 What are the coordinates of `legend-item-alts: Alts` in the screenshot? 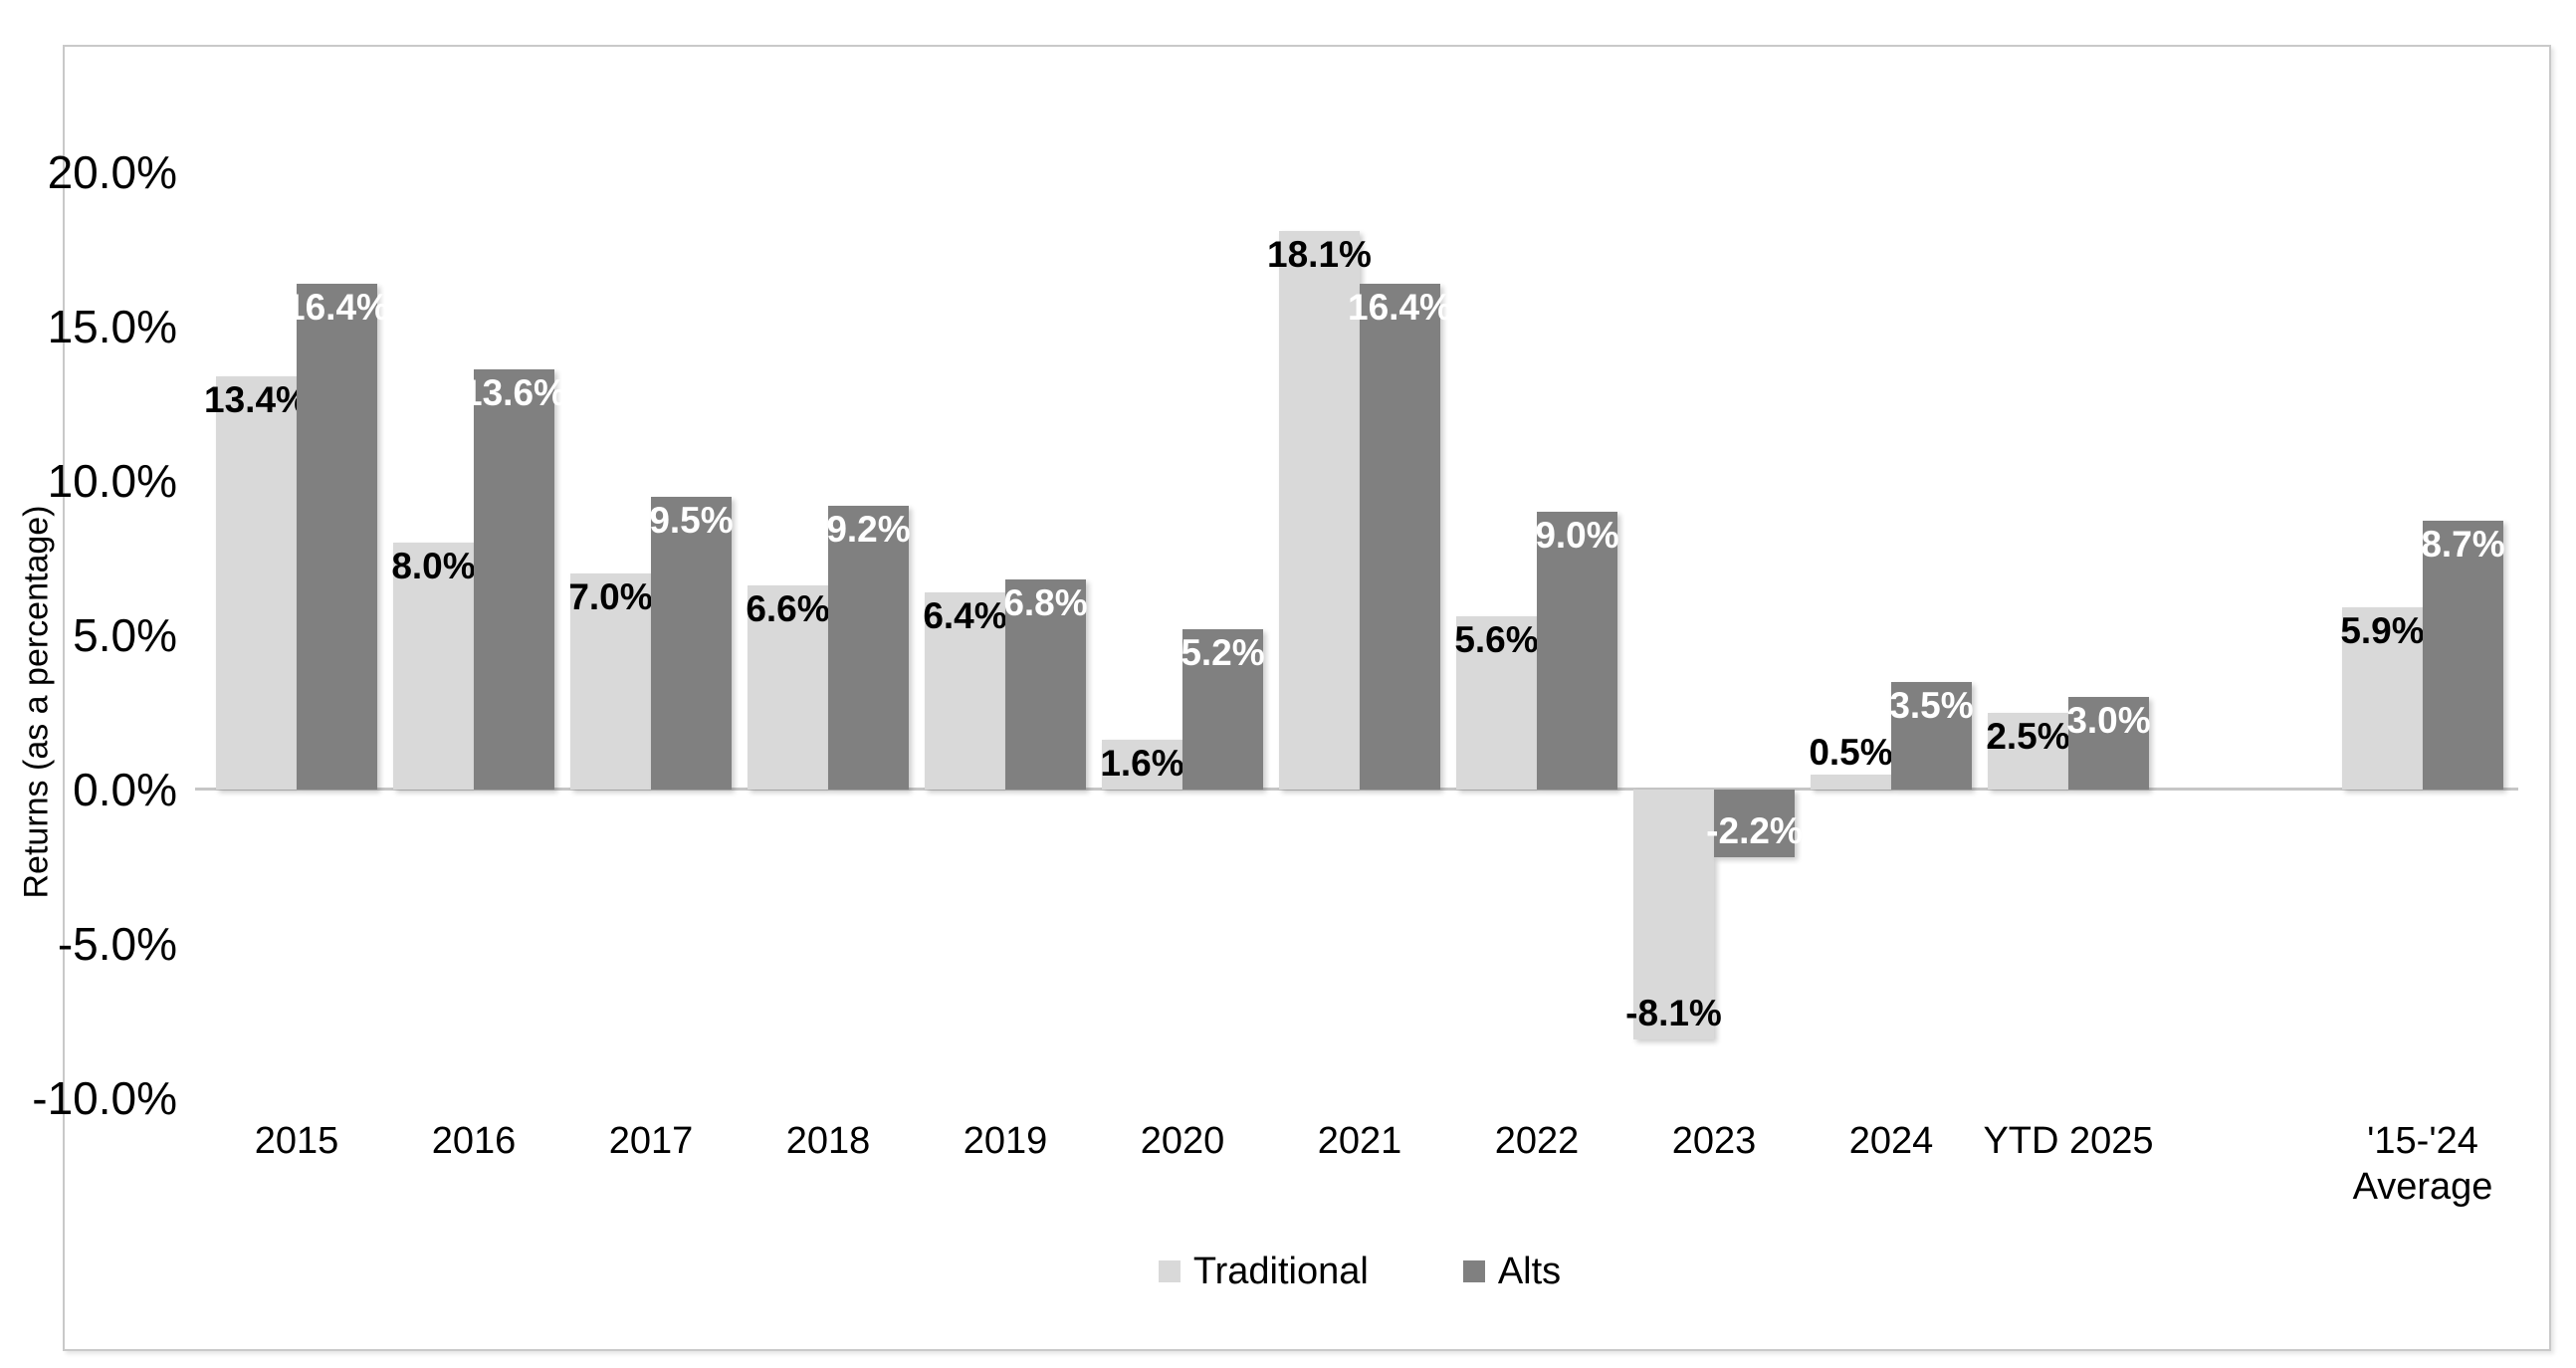 It's located at (1512, 1271).